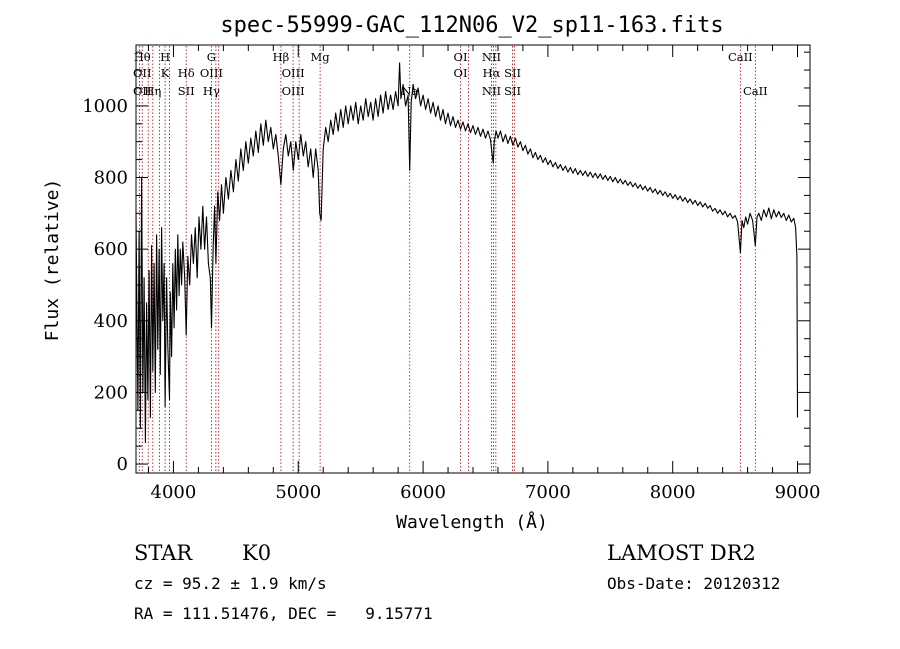  I want to click on y-tick-label: 200, so click(111, 392).